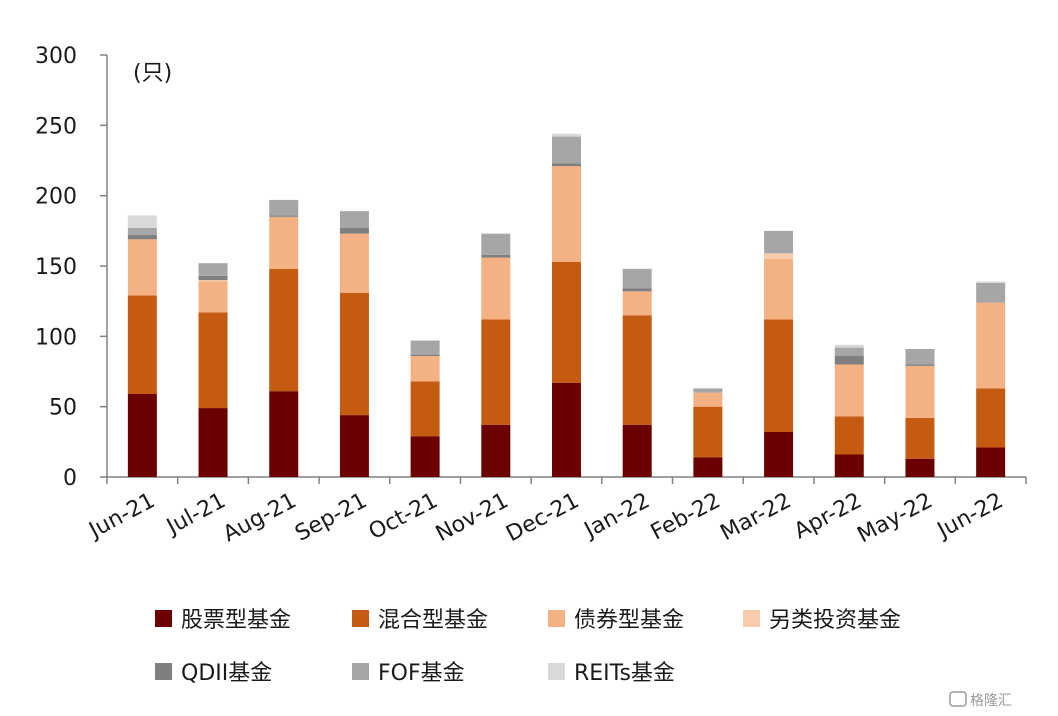  I want to click on legend-label: 混合型基金, so click(433, 620).